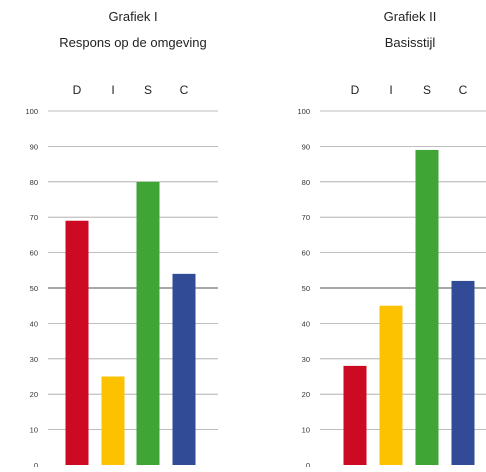 This screenshot has height=472, width=486. Describe the element at coordinates (132, 42) in the screenshot. I see `chart-subtitle: Respons op de omgeving` at that location.